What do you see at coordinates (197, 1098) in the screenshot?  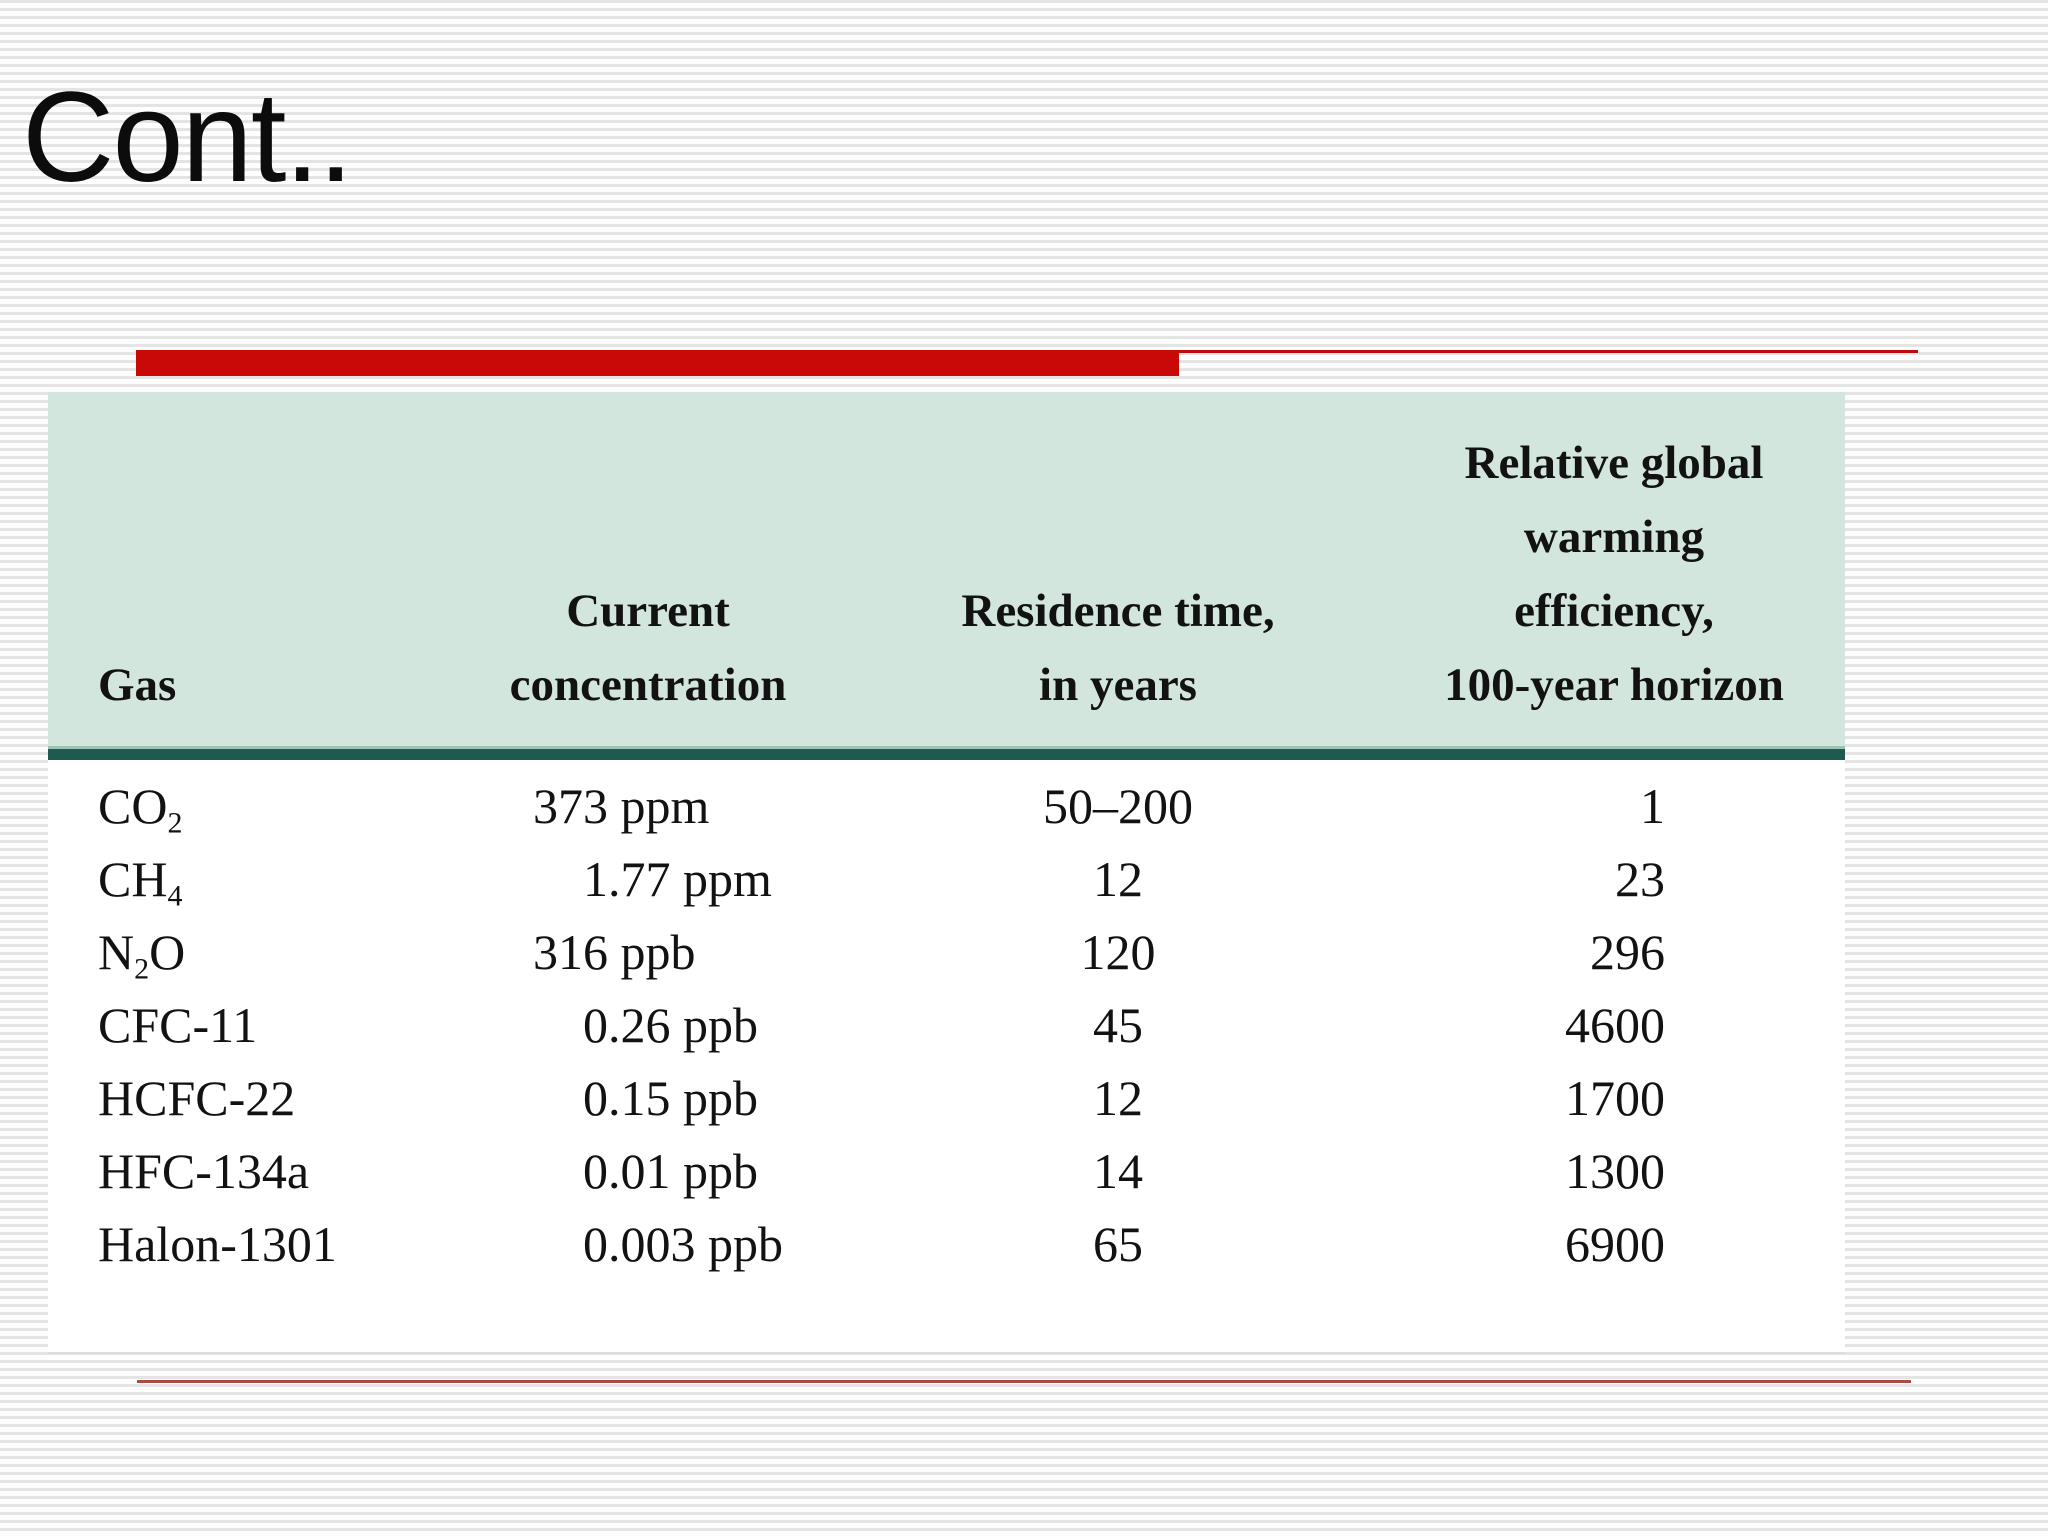 I see `gas-text: HCFC-22` at bounding box center [197, 1098].